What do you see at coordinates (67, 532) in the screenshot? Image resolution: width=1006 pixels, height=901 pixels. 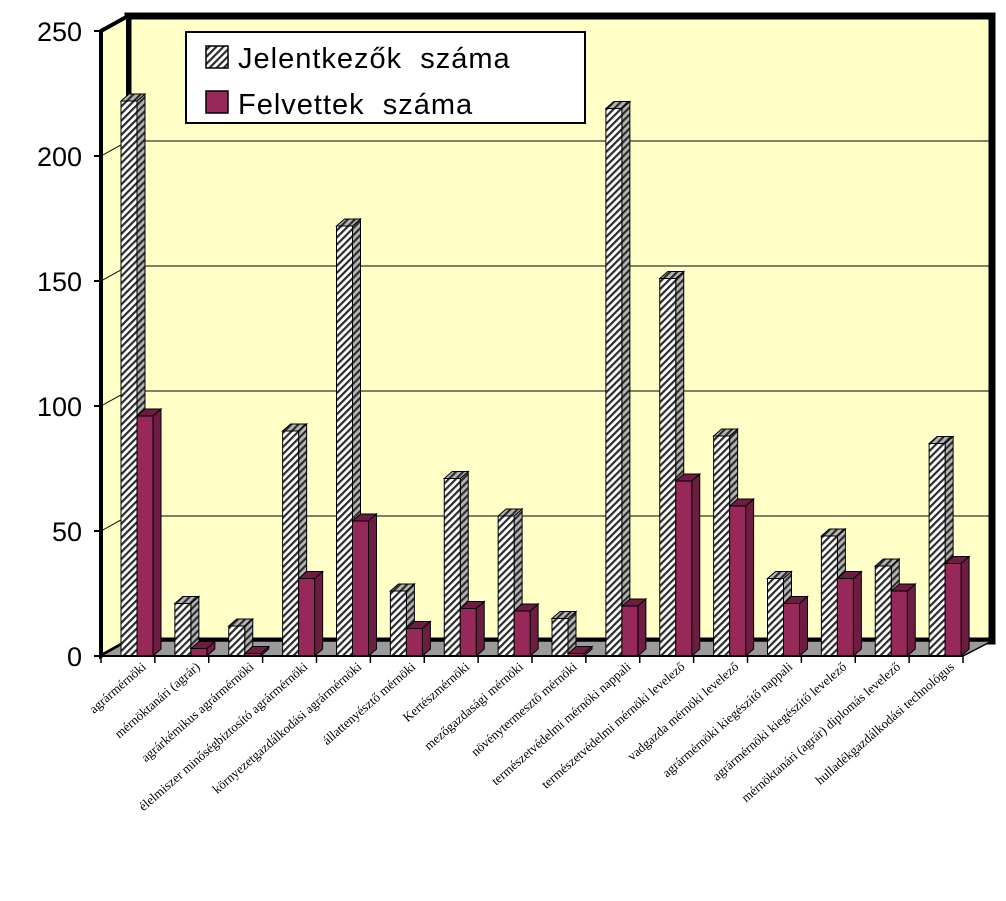 I see `y-tick-label: 50` at bounding box center [67, 532].